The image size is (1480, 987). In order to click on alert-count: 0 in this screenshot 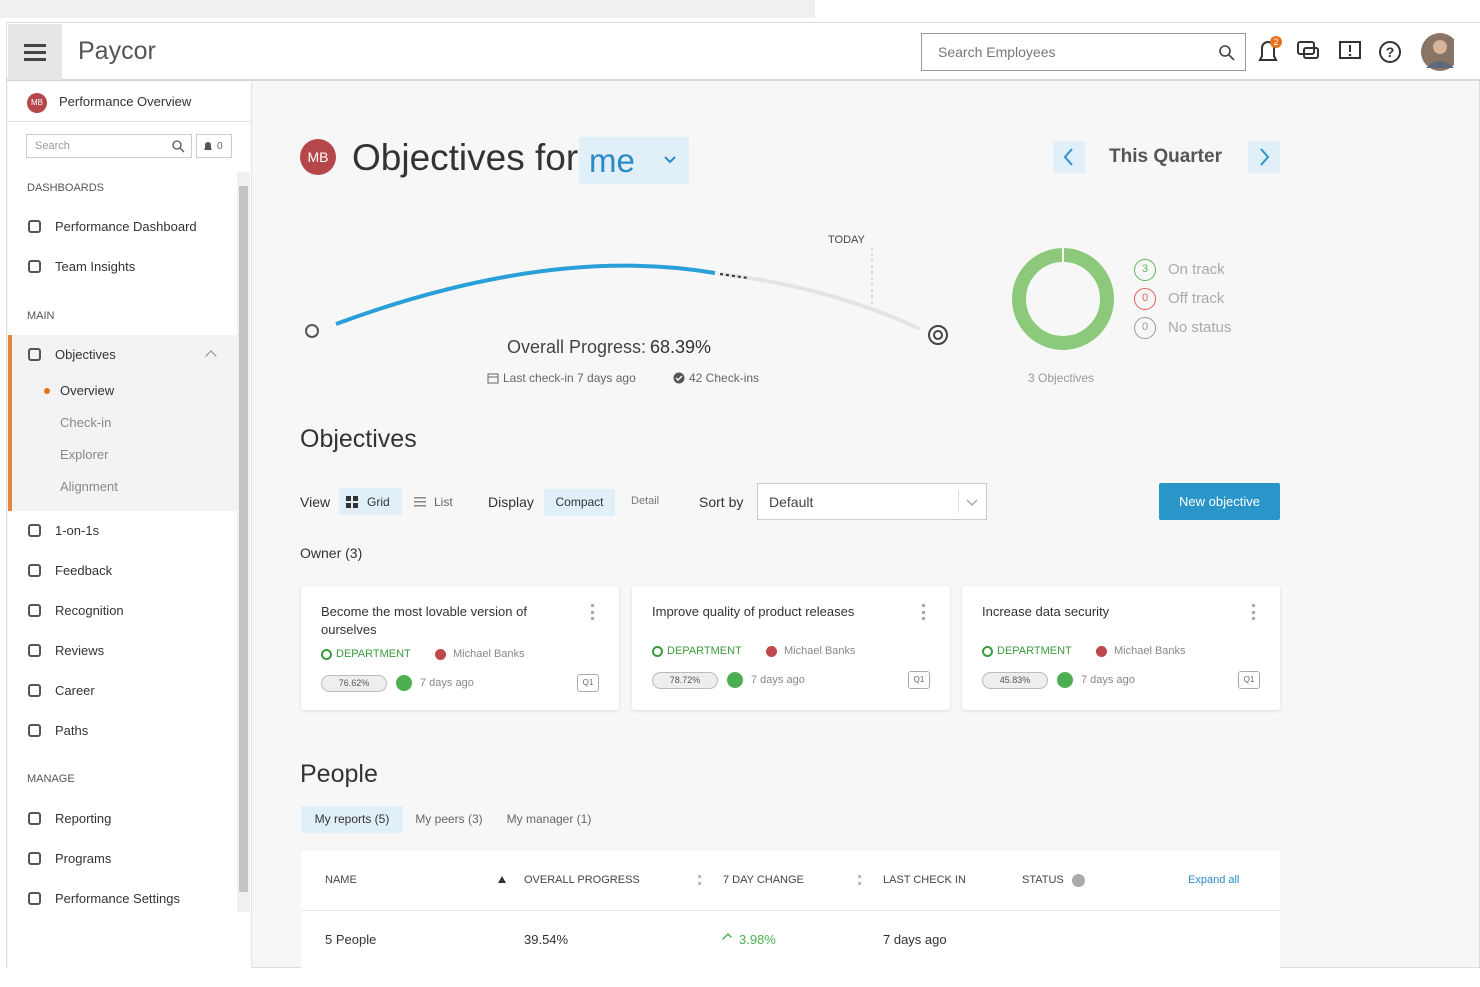, I will do `click(220, 146)`.